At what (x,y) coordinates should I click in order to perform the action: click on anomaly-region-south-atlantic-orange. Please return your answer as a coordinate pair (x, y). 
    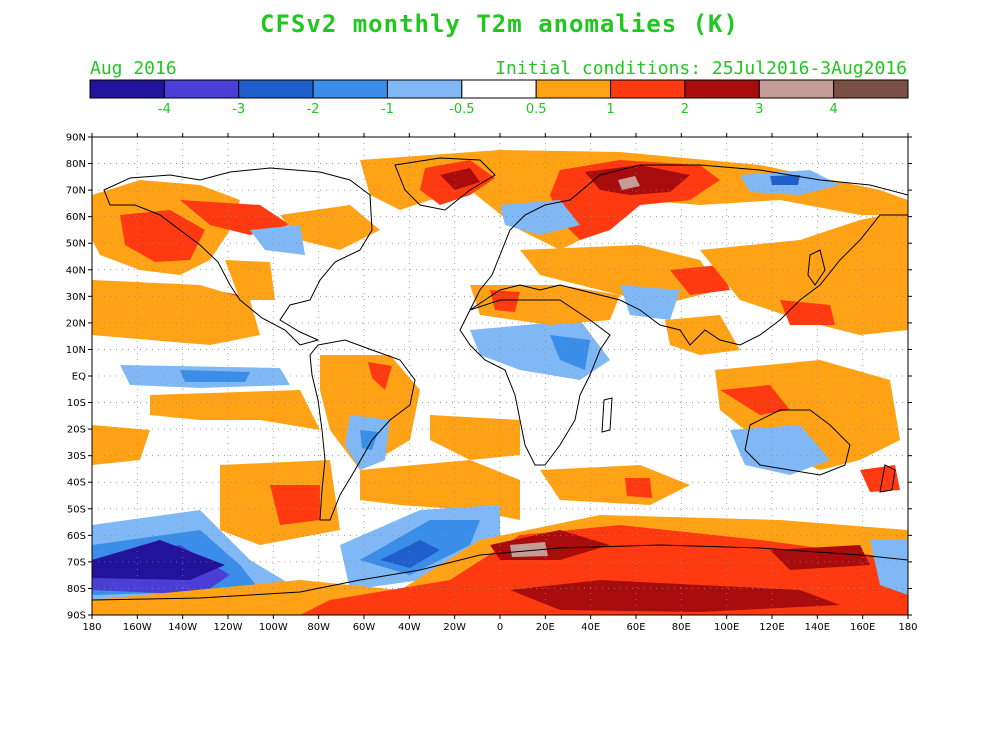
    Looking at the image, I should click on (440, 490).